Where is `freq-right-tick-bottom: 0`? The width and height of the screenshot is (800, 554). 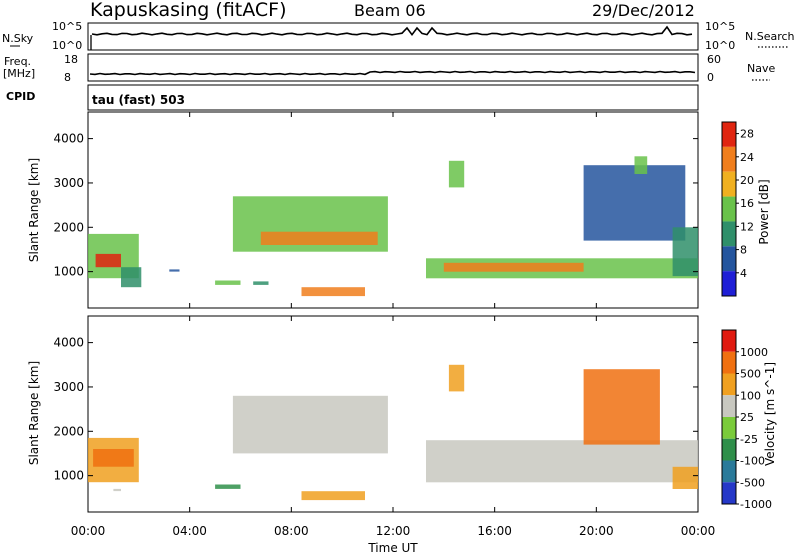 freq-right-tick-bottom: 0 is located at coordinates (710, 77).